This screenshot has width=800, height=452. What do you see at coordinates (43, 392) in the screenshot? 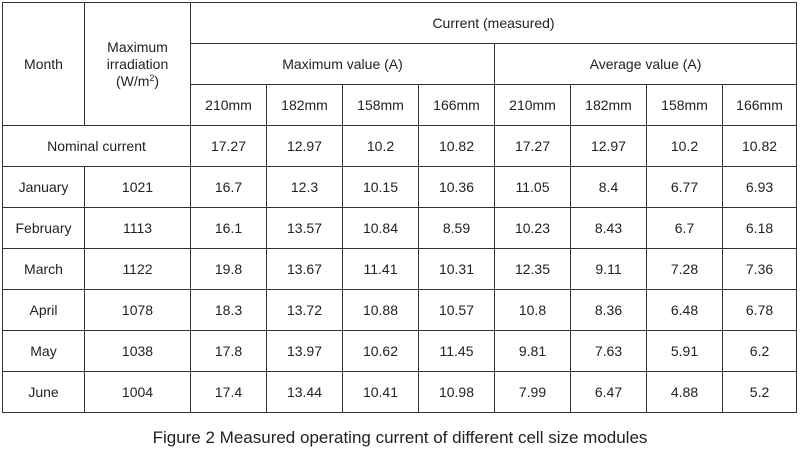
I see `month-cell: June` at bounding box center [43, 392].